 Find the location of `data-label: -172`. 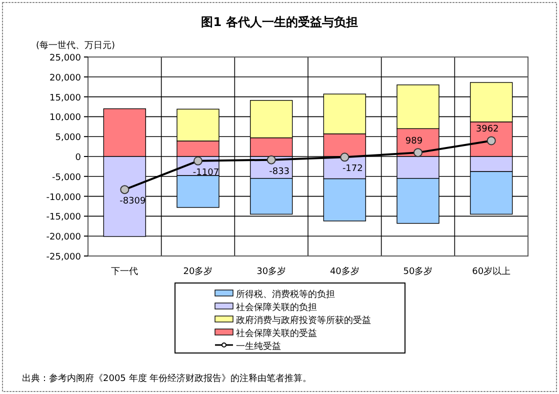

data-label: -172 is located at coordinates (352, 169).